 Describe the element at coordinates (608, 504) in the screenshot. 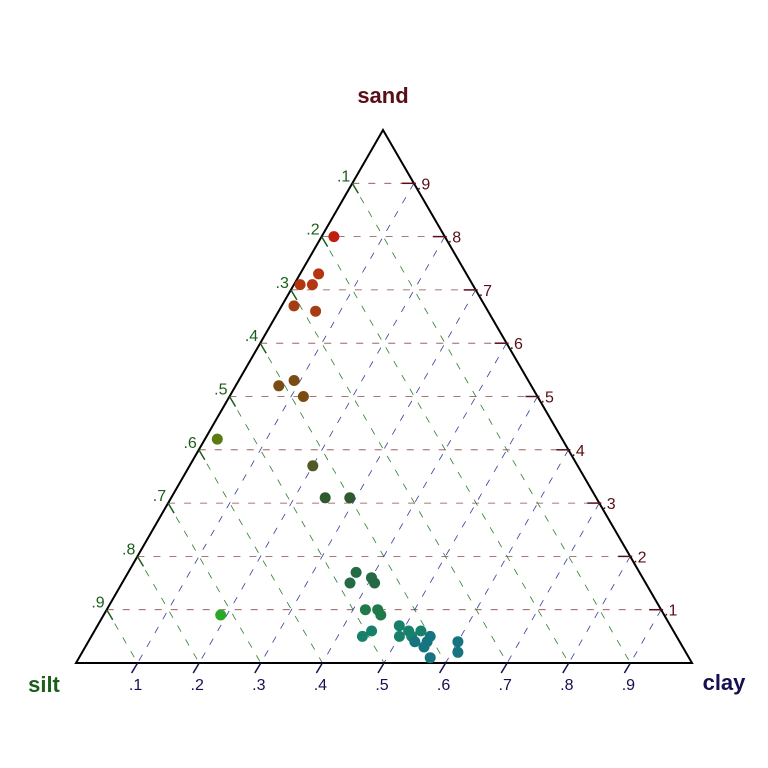

I see `tick-label-sand: .3` at that location.